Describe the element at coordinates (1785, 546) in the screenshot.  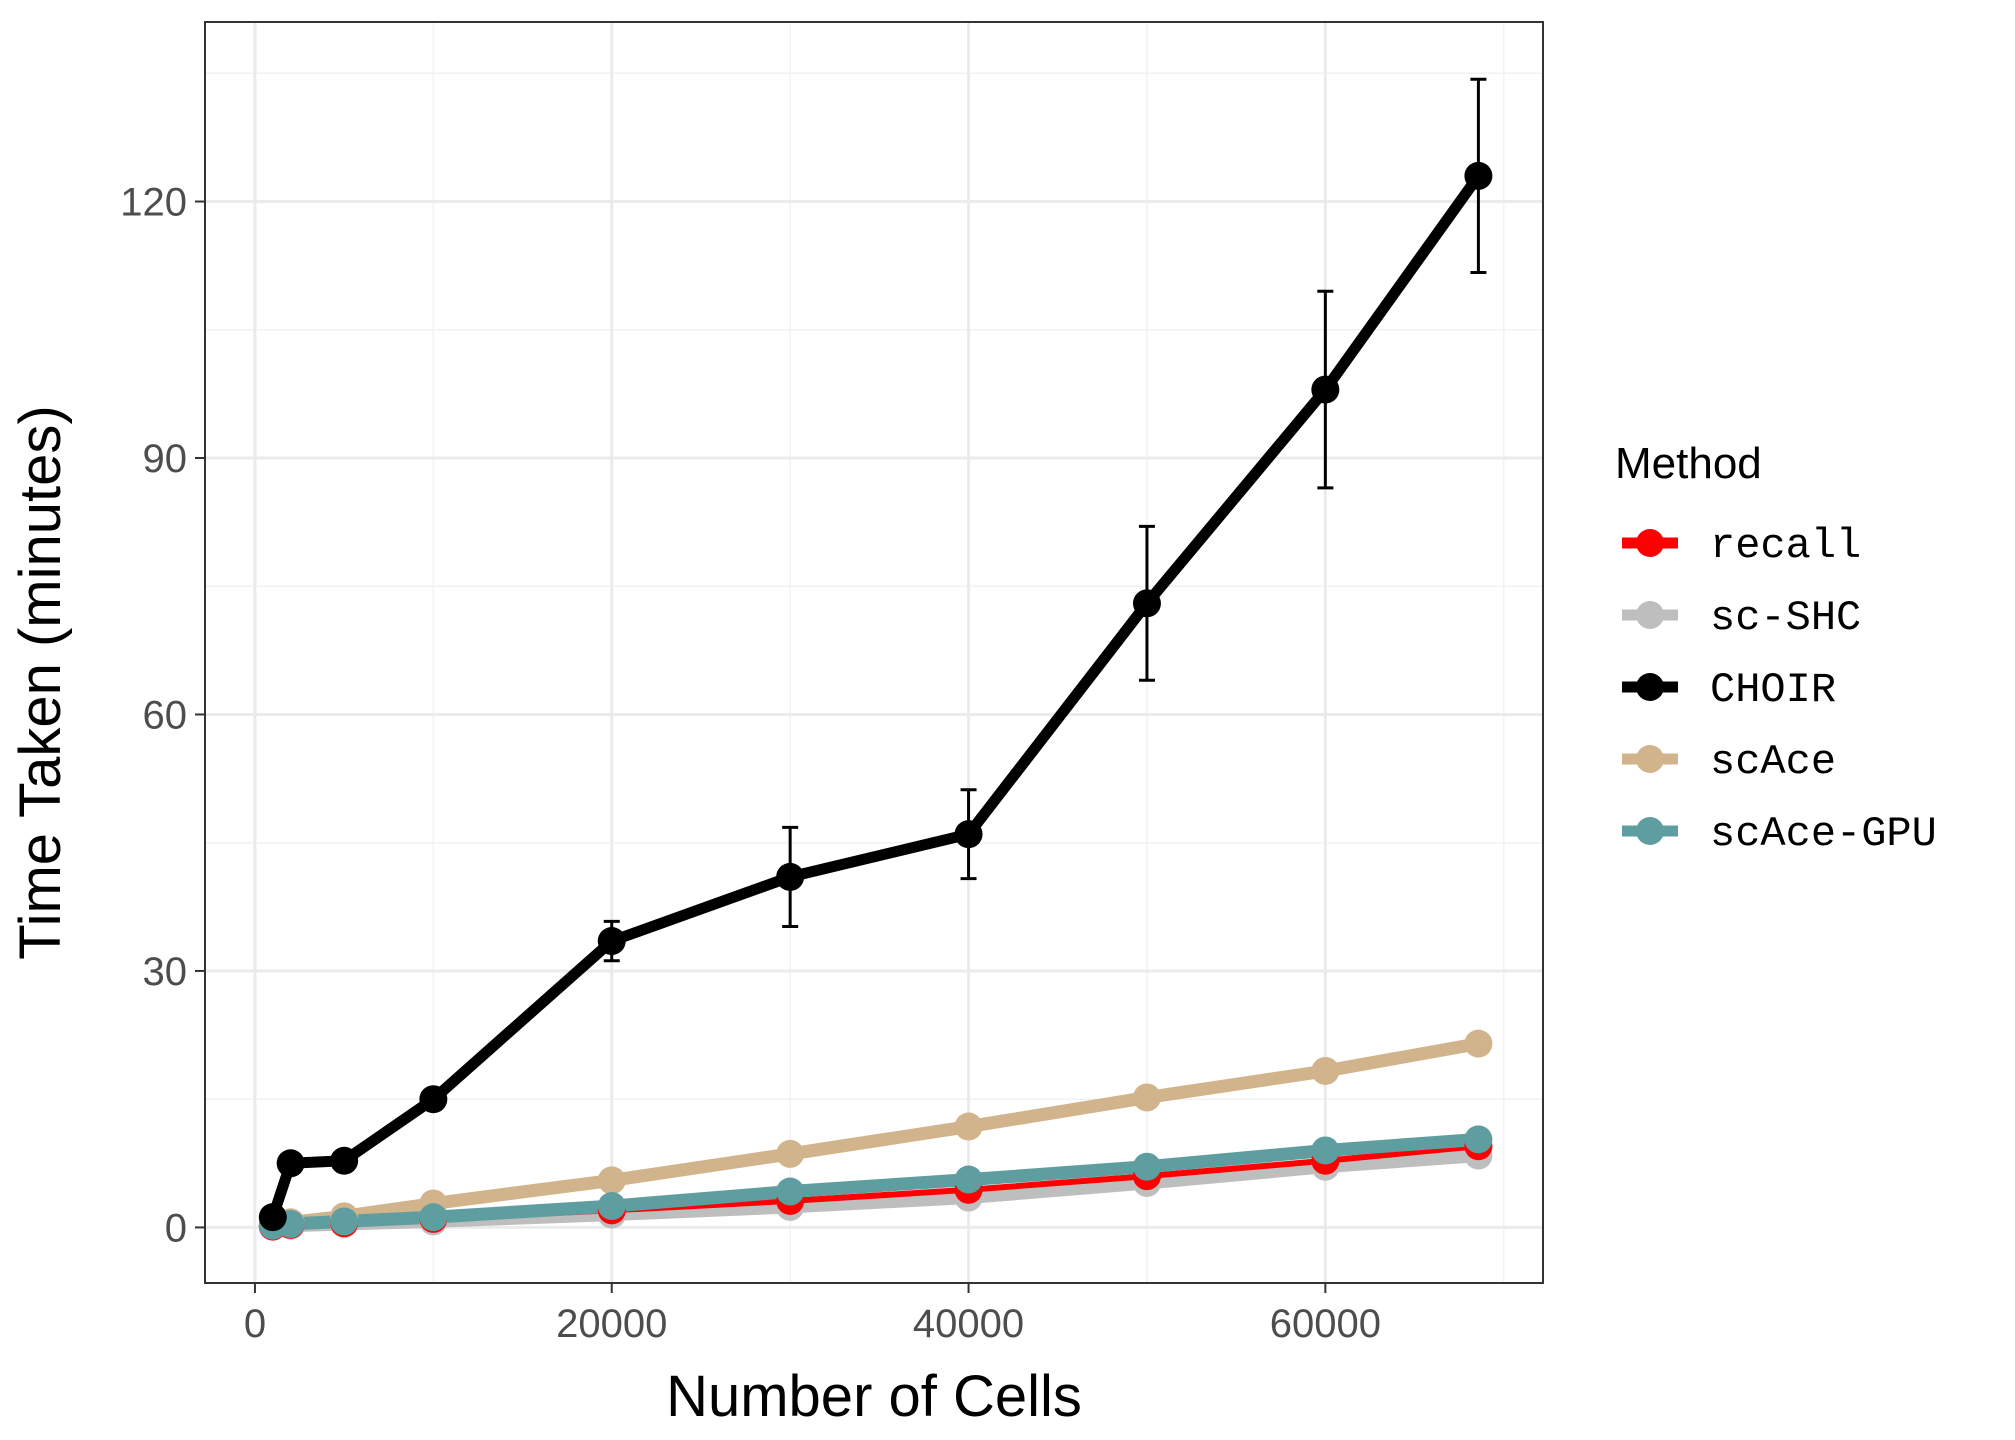
I see `legend-label: recall` at that location.